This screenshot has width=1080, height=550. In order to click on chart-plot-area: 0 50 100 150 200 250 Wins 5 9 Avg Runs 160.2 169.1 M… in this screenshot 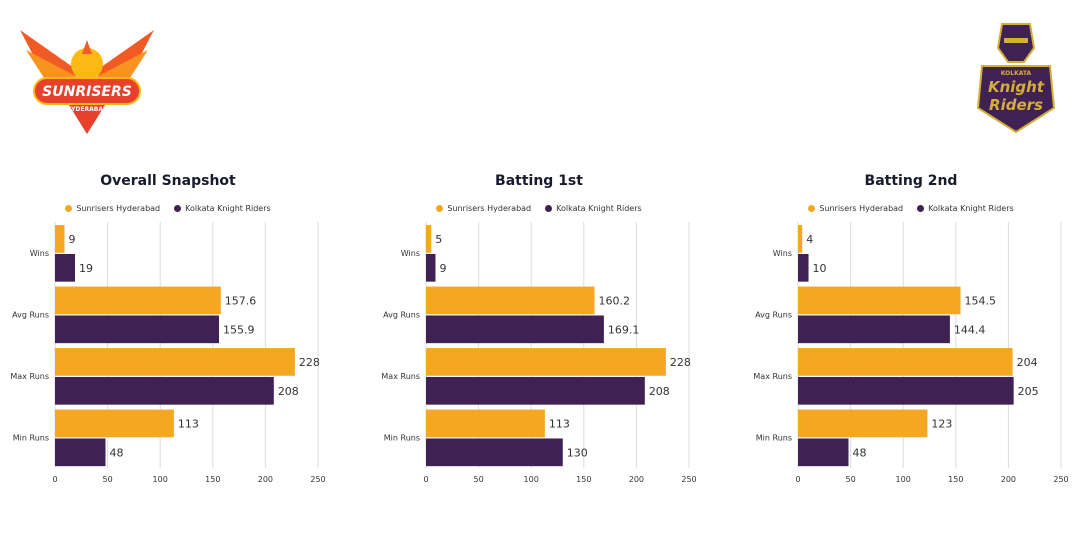, I will do `click(539, 353)`.